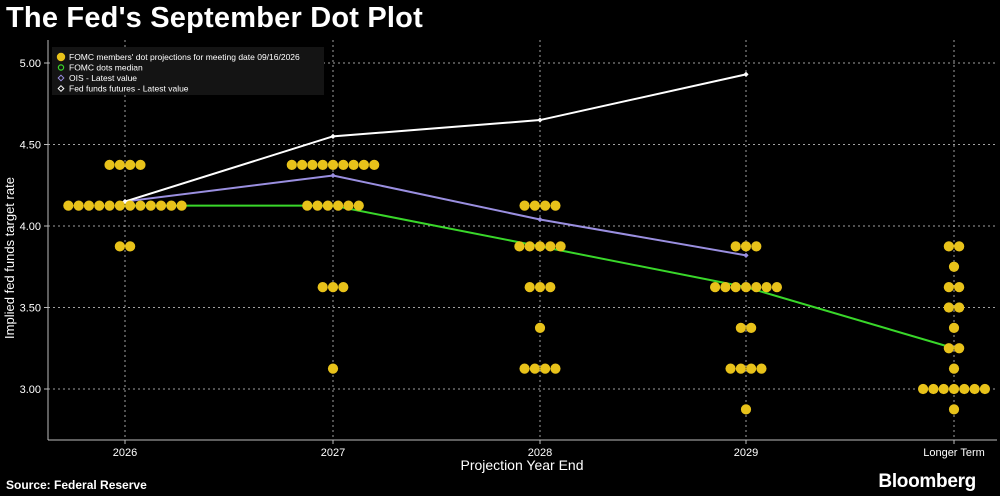  Describe the element at coordinates (61, 88) in the screenshot. I see `legend-futures-marker` at that location.